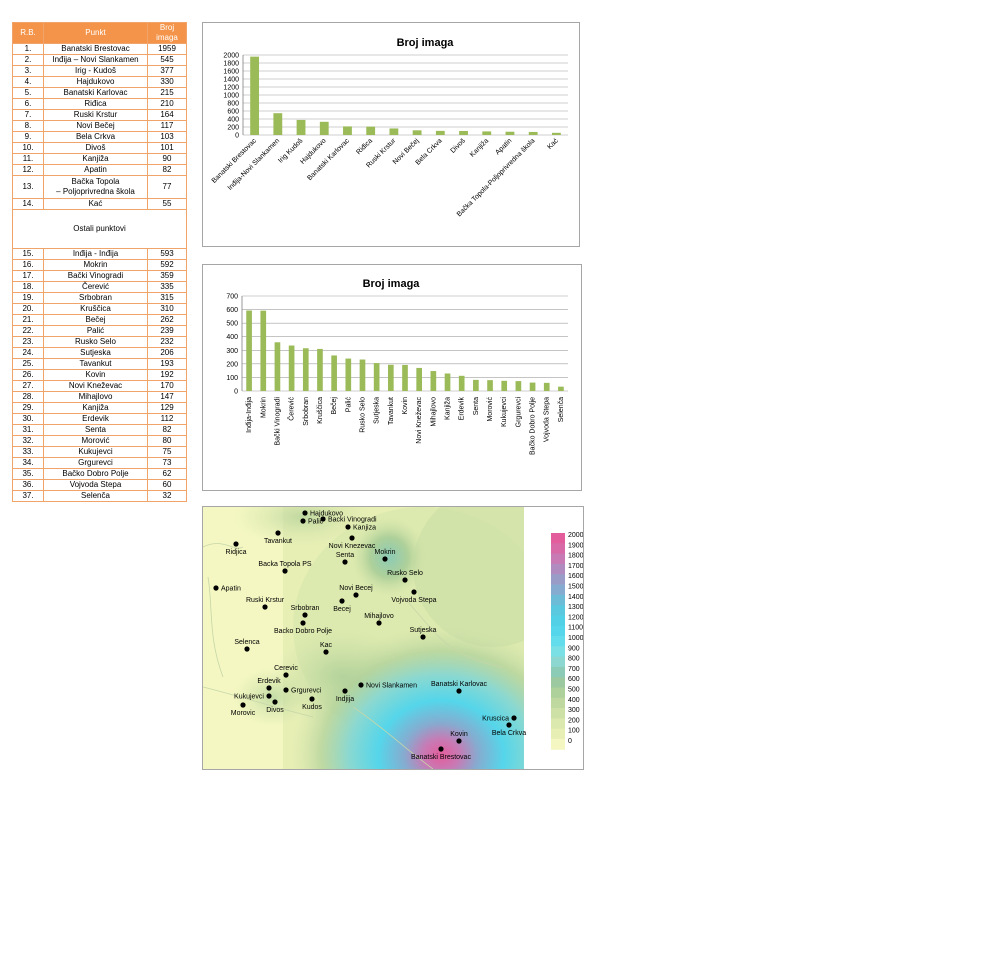 The width and height of the screenshot is (988, 956). Describe the element at coordinates (575, 638) in the screenshot. I see `legend-tick-label: 1000` at that location.